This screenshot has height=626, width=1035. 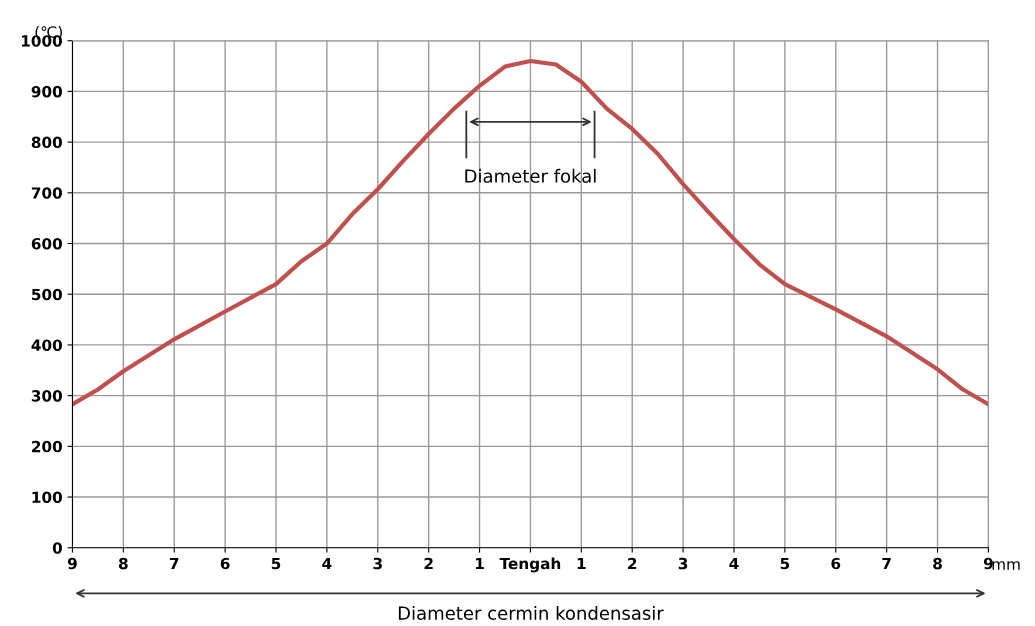 What do you see at coordinates (47, 294) in the screenshot?
I see `y-tick-label: 500` at bounding box center [47, 294].